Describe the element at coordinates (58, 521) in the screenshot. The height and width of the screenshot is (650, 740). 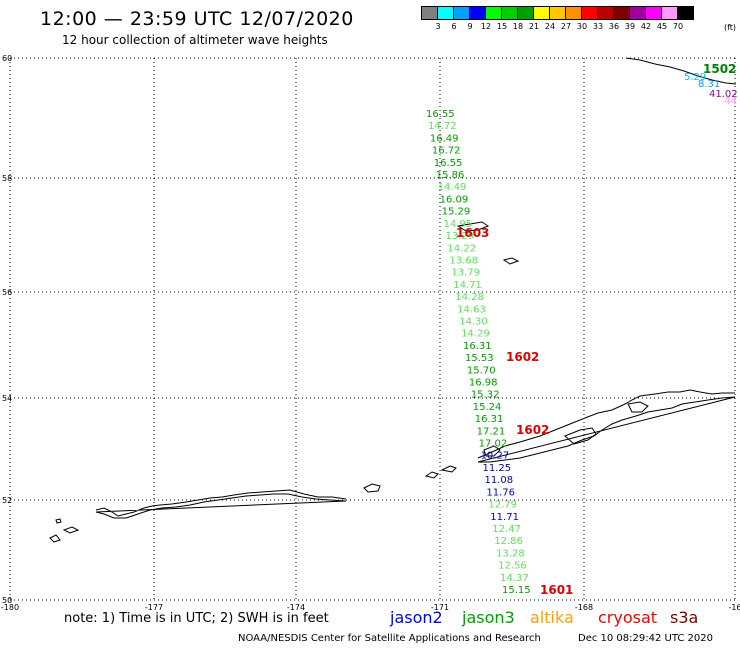
I see `island-west-small` at that location.